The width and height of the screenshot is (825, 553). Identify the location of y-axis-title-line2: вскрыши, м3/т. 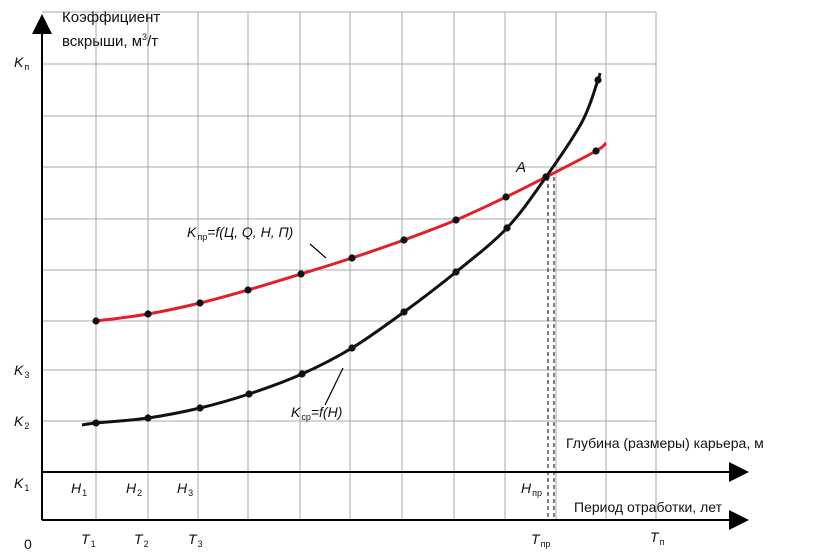
(110, 41).